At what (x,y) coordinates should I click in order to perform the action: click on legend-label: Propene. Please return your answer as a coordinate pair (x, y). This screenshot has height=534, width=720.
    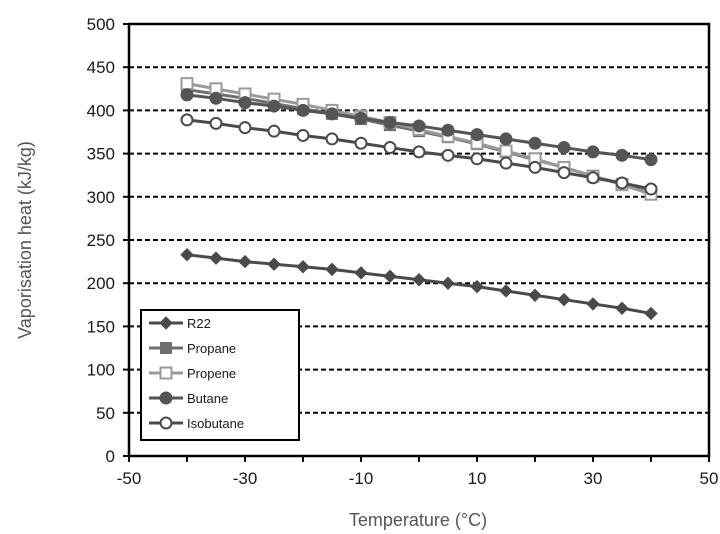
    Looking at the image, I should click on (211, 373).